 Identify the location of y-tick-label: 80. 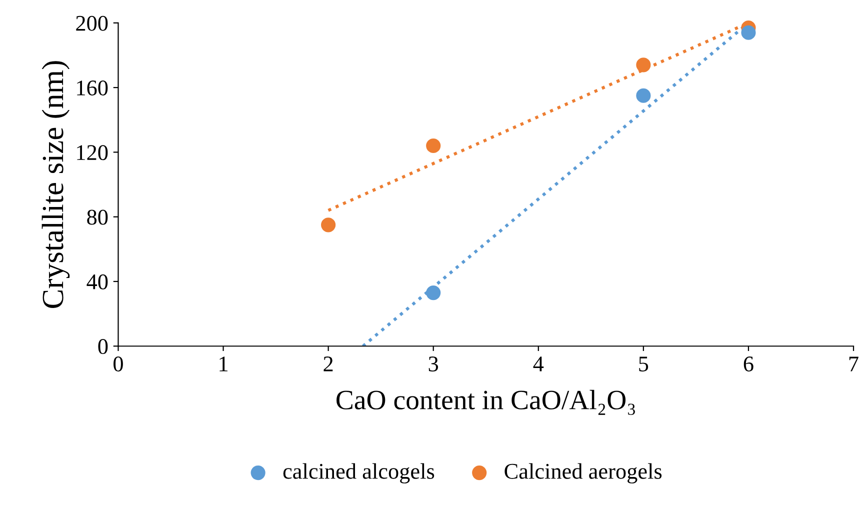
(97, 217).